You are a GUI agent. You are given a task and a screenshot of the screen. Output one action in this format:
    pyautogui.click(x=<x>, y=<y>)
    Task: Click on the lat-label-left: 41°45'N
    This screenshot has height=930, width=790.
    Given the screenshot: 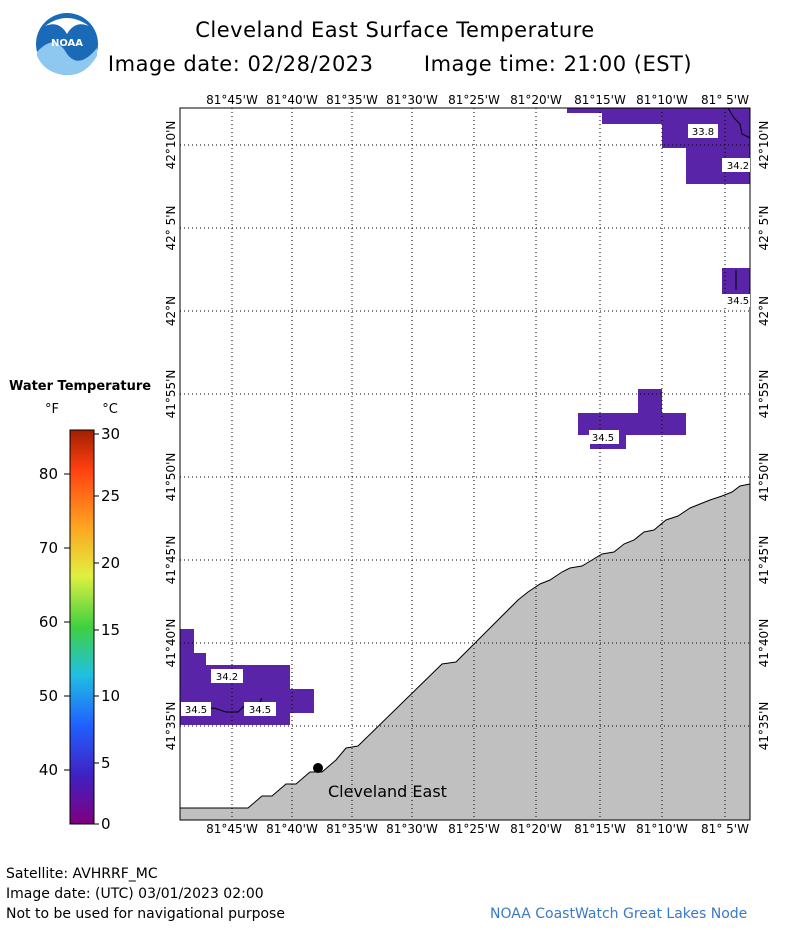 What is the action you would take?
    pyautogui.click(x=171, y=560)
    